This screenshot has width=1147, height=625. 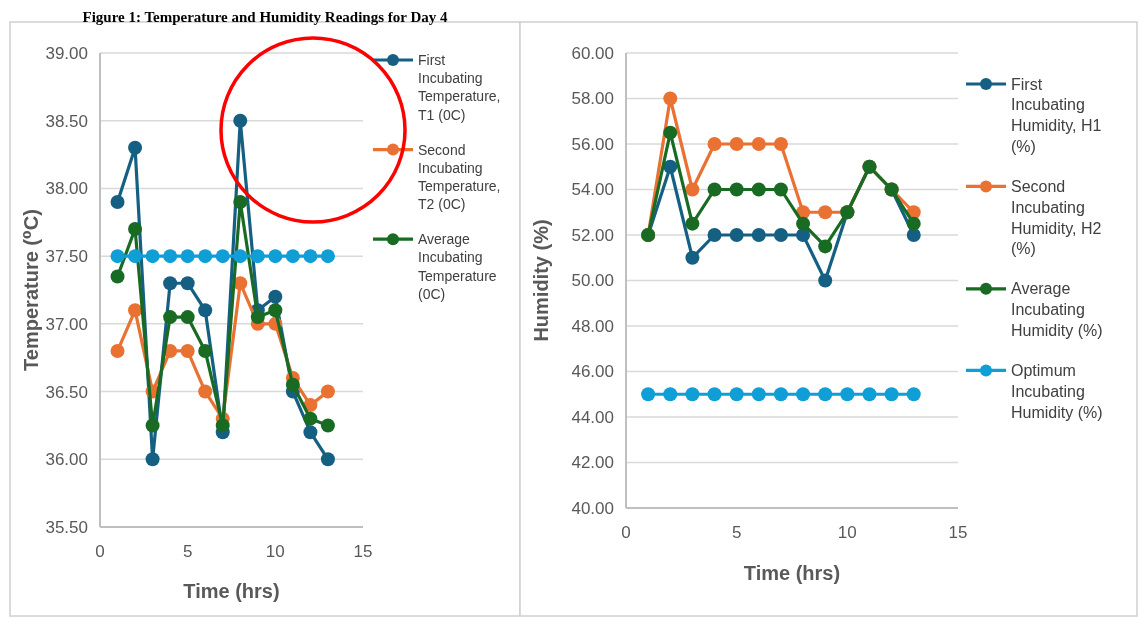 I want to click on legend-label: First Incubating Humidity, H1 (%), so click(x=1056, y=115).